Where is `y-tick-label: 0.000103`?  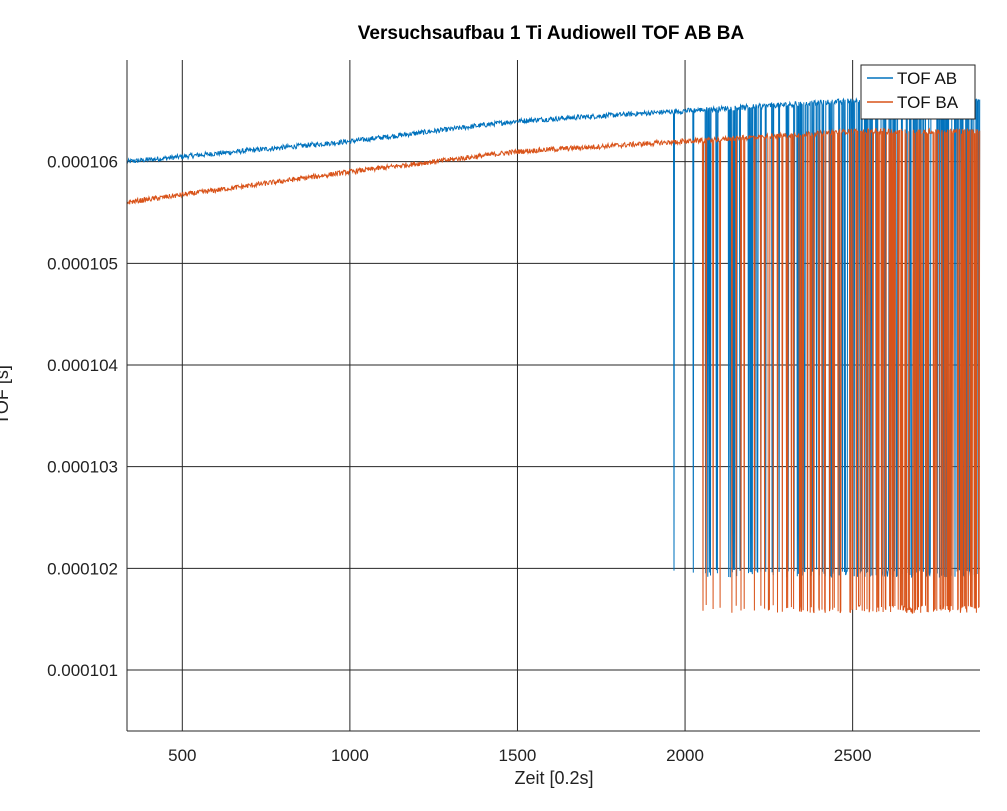
y-tick-label: 0.000103 is located at coordinates (82, 467).